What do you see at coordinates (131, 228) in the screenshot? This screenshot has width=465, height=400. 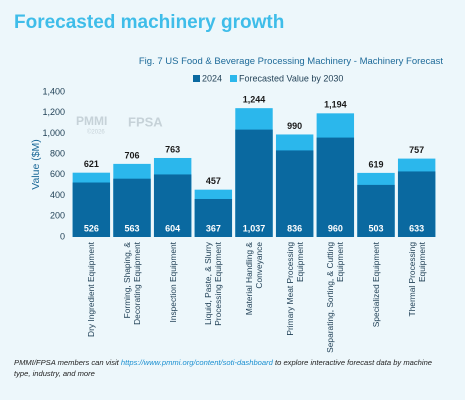 I see `value-label: 563` at bounding box center [131, 228].